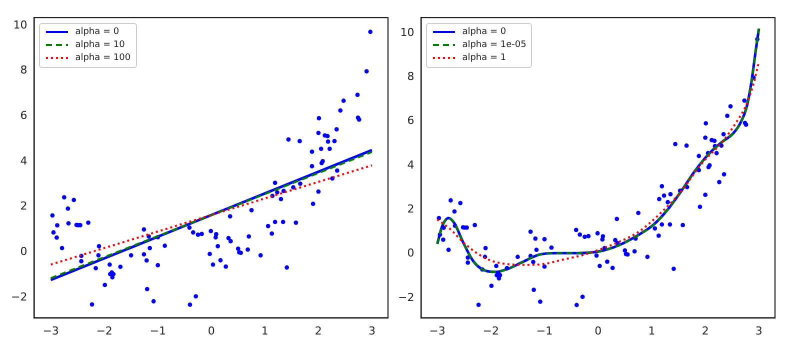 The height and width of the screenshot is (349, 789). I want to click on legend-label: alpha = 1e-05, so click(494, 45).